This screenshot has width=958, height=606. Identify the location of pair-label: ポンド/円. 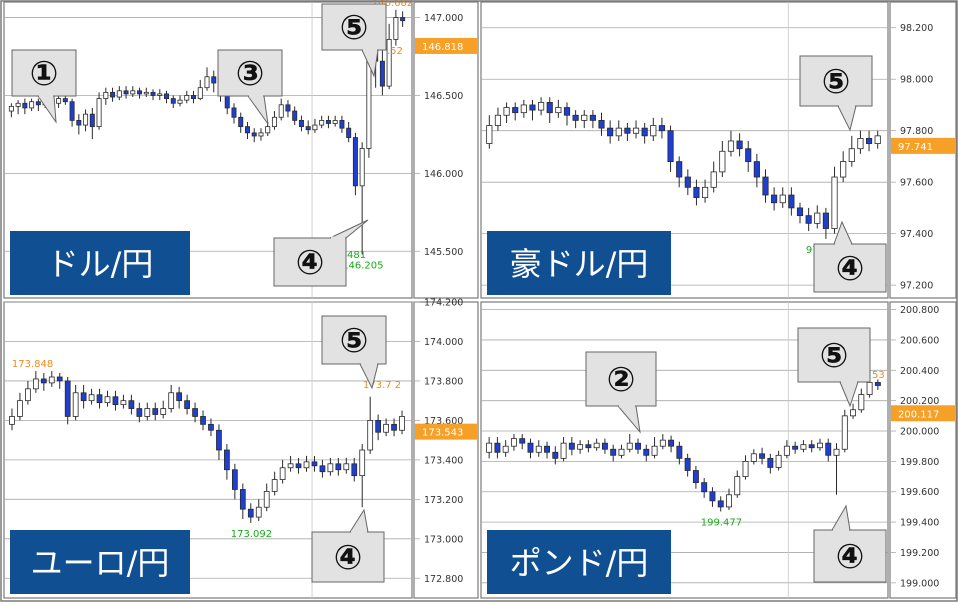
(579, 563).